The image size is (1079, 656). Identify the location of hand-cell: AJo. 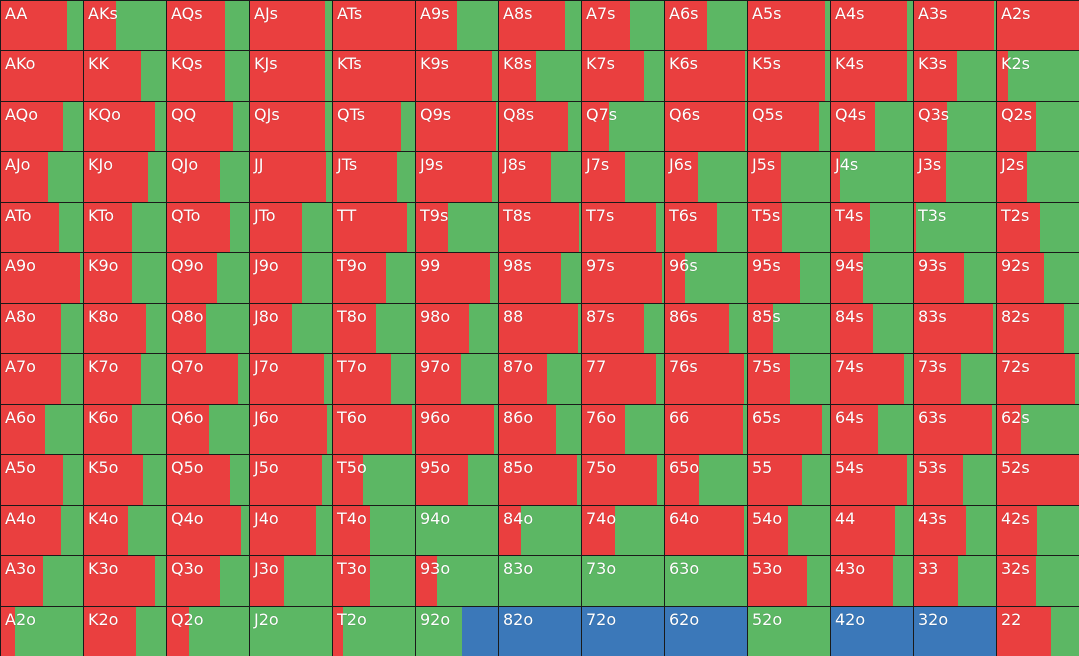
(42, 177).